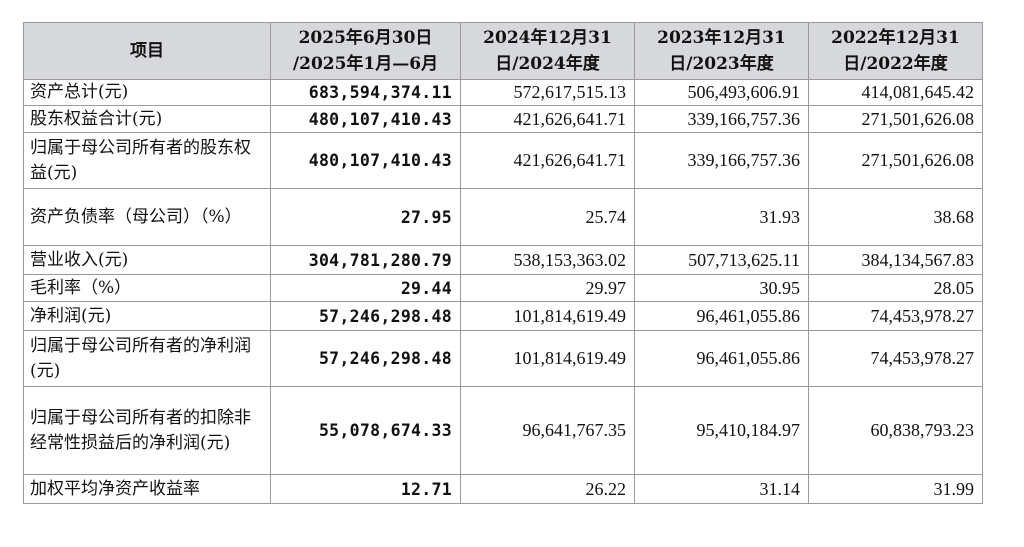 Image resolution: width=1024 pixels, height=547 pixels. Describe the element at coordinates (147, 92) in the screenshot. I see `row-label: 资产总计(元)` at that location.